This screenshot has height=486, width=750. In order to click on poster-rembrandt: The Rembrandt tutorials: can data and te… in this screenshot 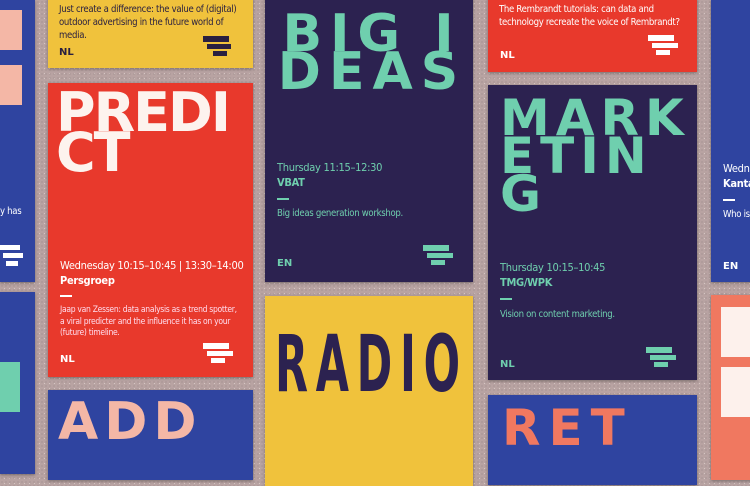, I will do `click(592, 36)`.